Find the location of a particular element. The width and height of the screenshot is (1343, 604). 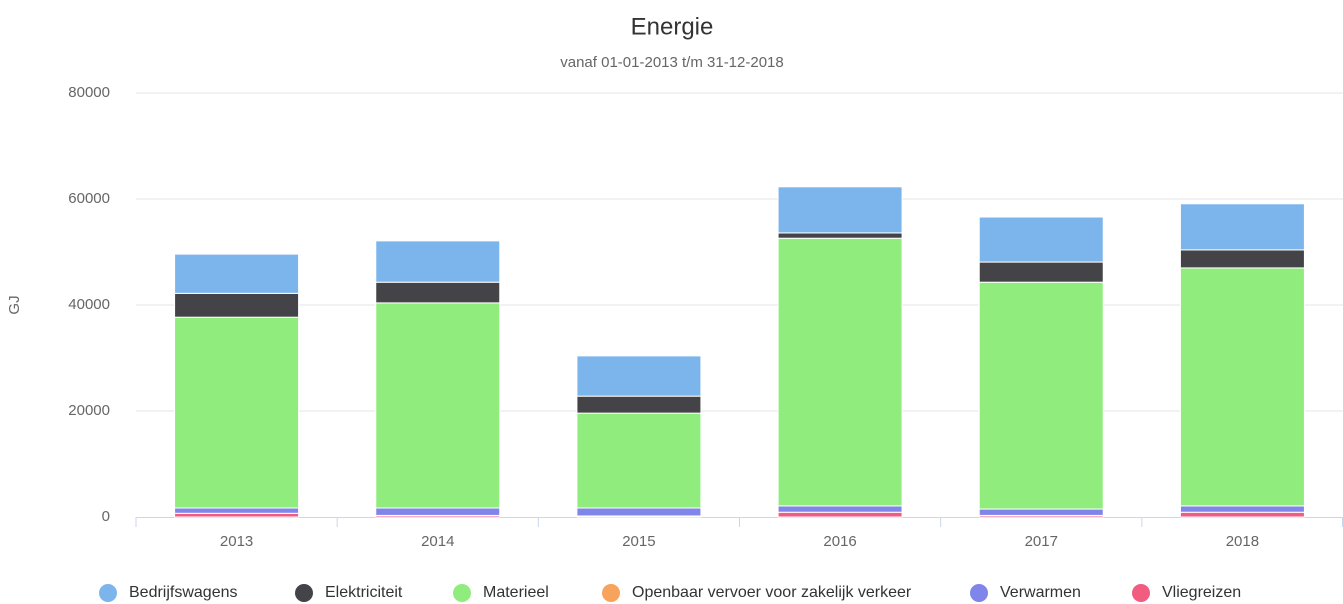

y-tick-label: 60000 is located at coordinates (89, 198).